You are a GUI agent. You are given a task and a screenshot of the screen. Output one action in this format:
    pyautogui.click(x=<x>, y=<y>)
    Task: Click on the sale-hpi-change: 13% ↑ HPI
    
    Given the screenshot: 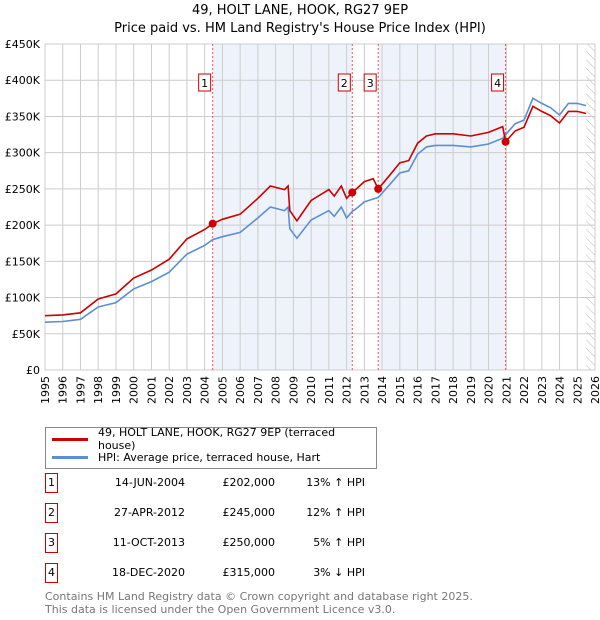 What is the action you would take?
    pyautogui.click(x=335, y=482)
    